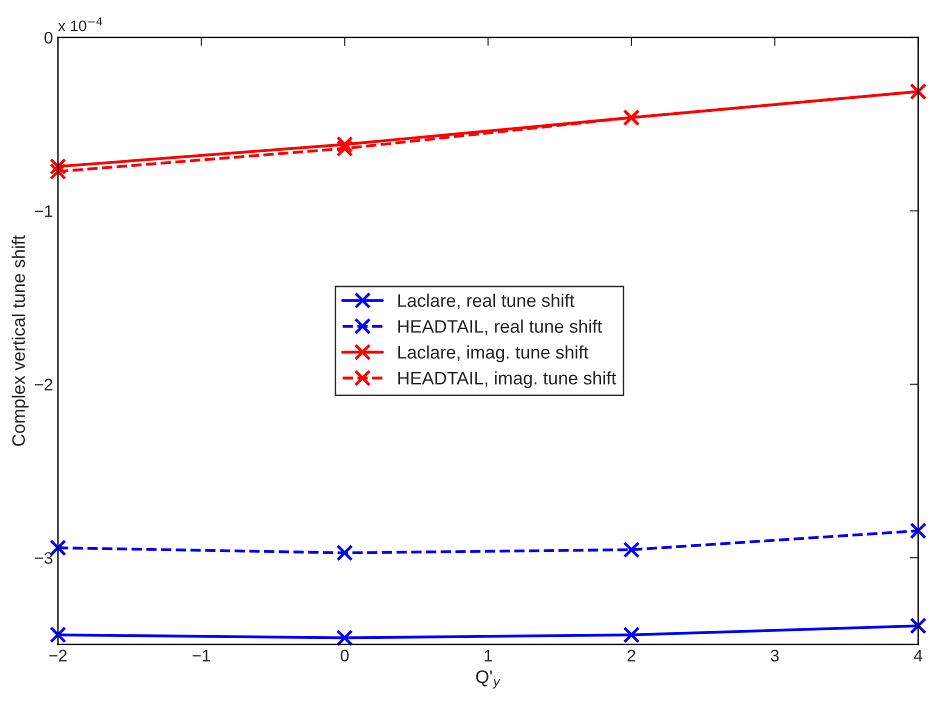  What do you see at coordinates (344, 656) in the screenshot?
I see `x-tick-label: 0` at bounding box center [344, 656].